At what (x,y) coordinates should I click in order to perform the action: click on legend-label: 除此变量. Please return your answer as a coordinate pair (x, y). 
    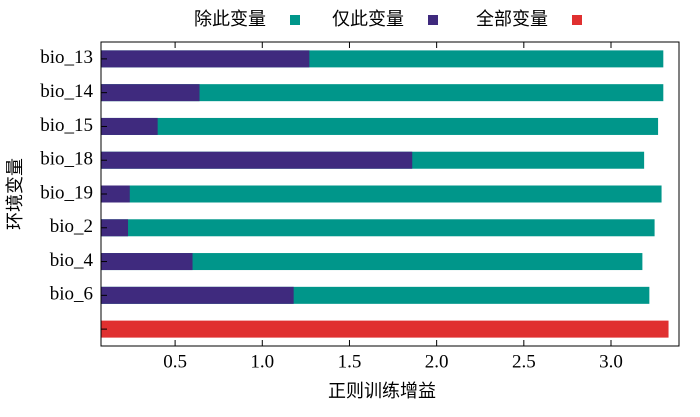
    Looking at the image, I should click on (230, 19).